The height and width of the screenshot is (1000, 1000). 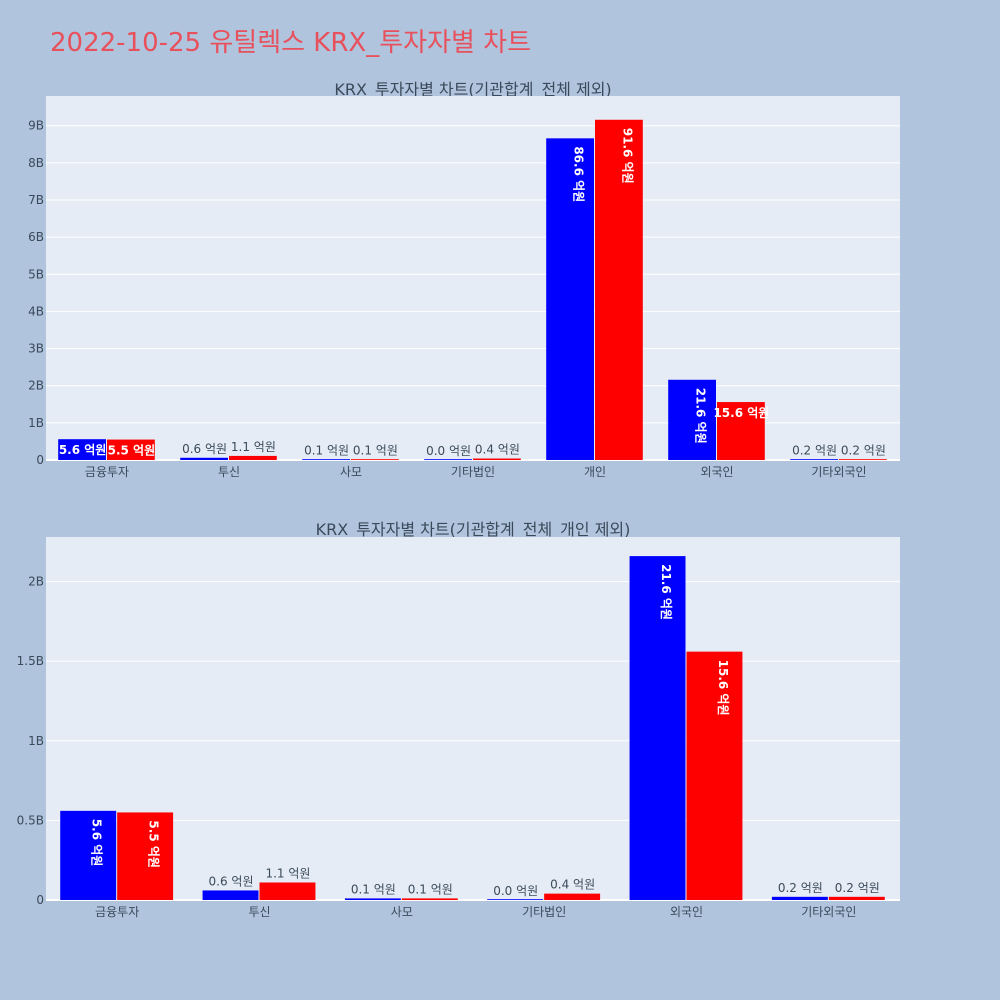 I want to click on y-tick-label: 0.5B, so click(x=30, y=820).